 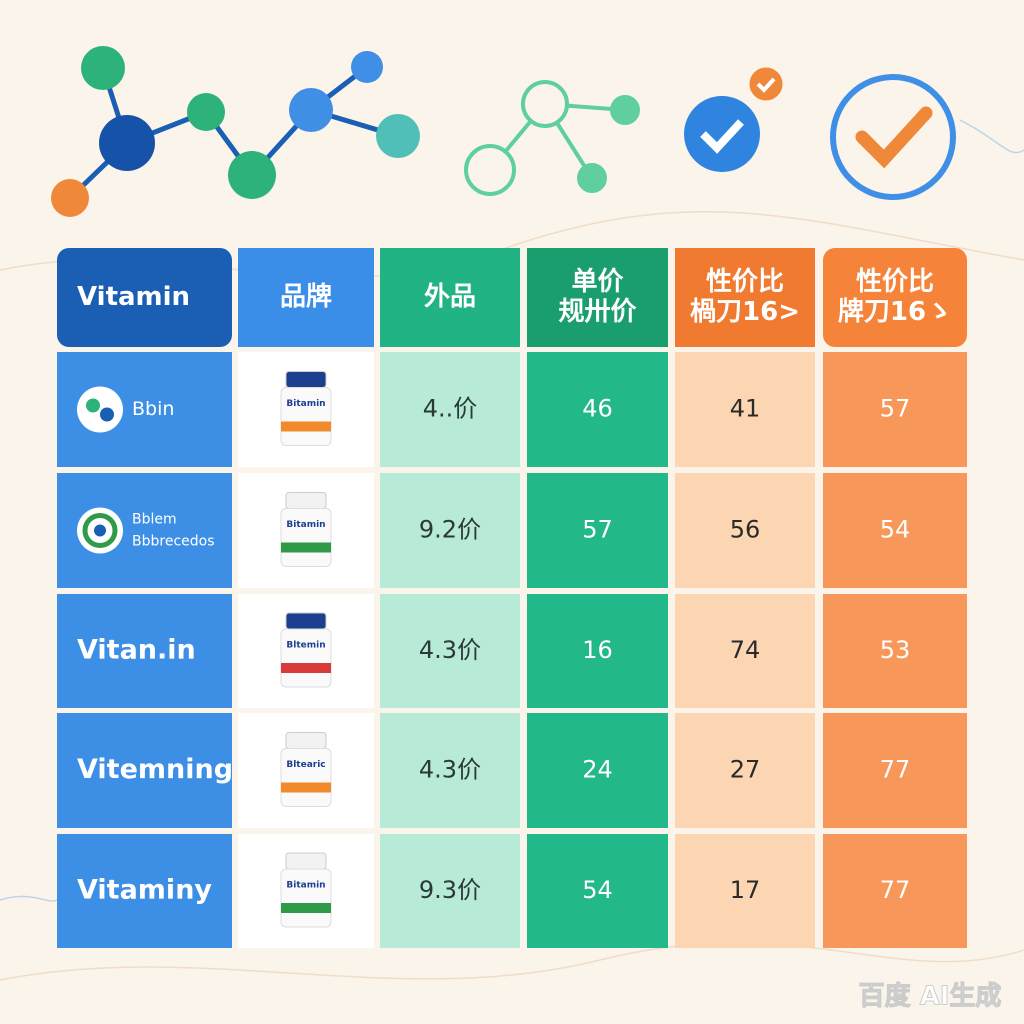 What do you see at coordinates (235, 131) in the screenshot?
I see `molecule-left` at bounding box center [235, 131].